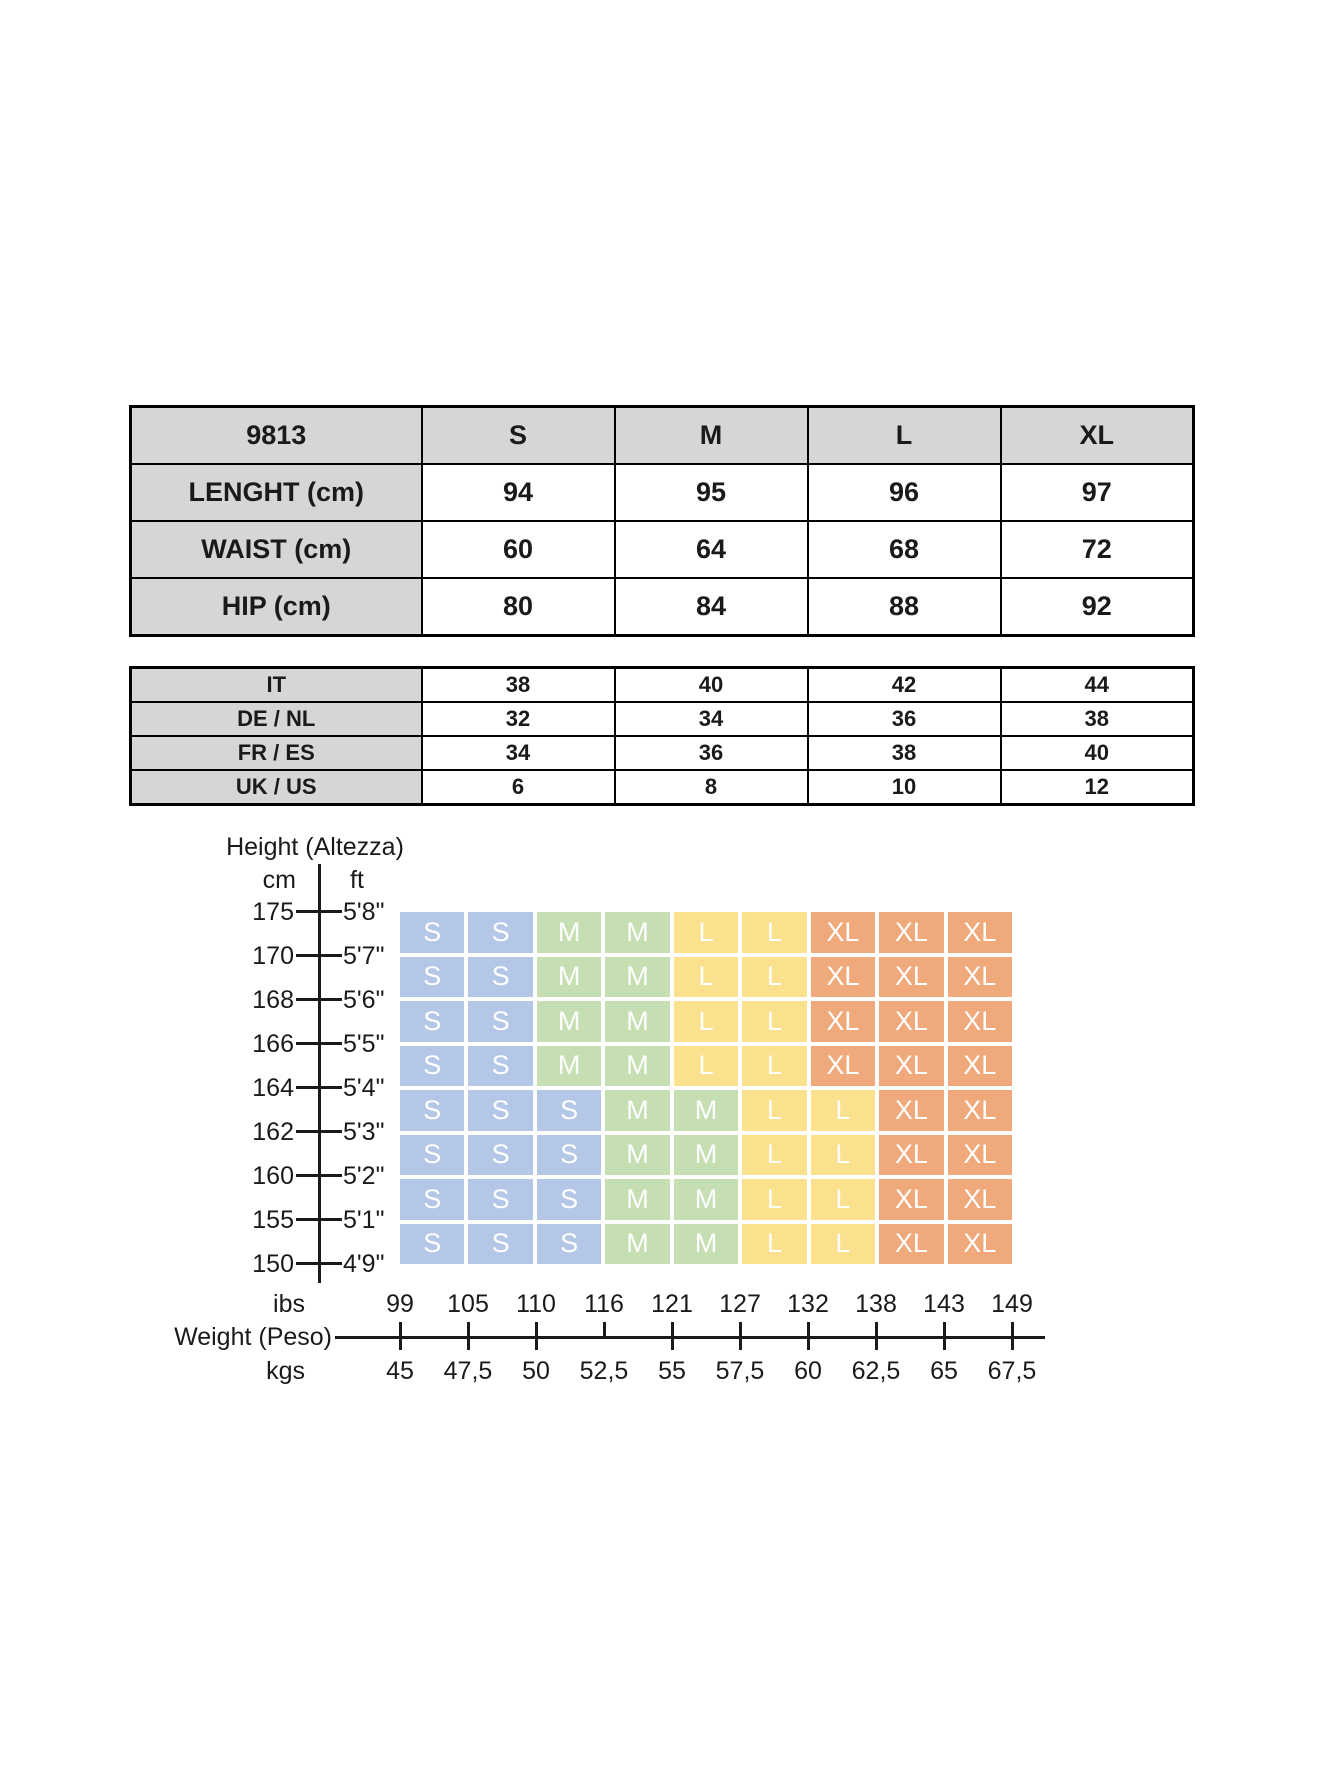 This screenshot has width=1340, height=1787. I want to click on value-cell: 40, so click(1097, 753).